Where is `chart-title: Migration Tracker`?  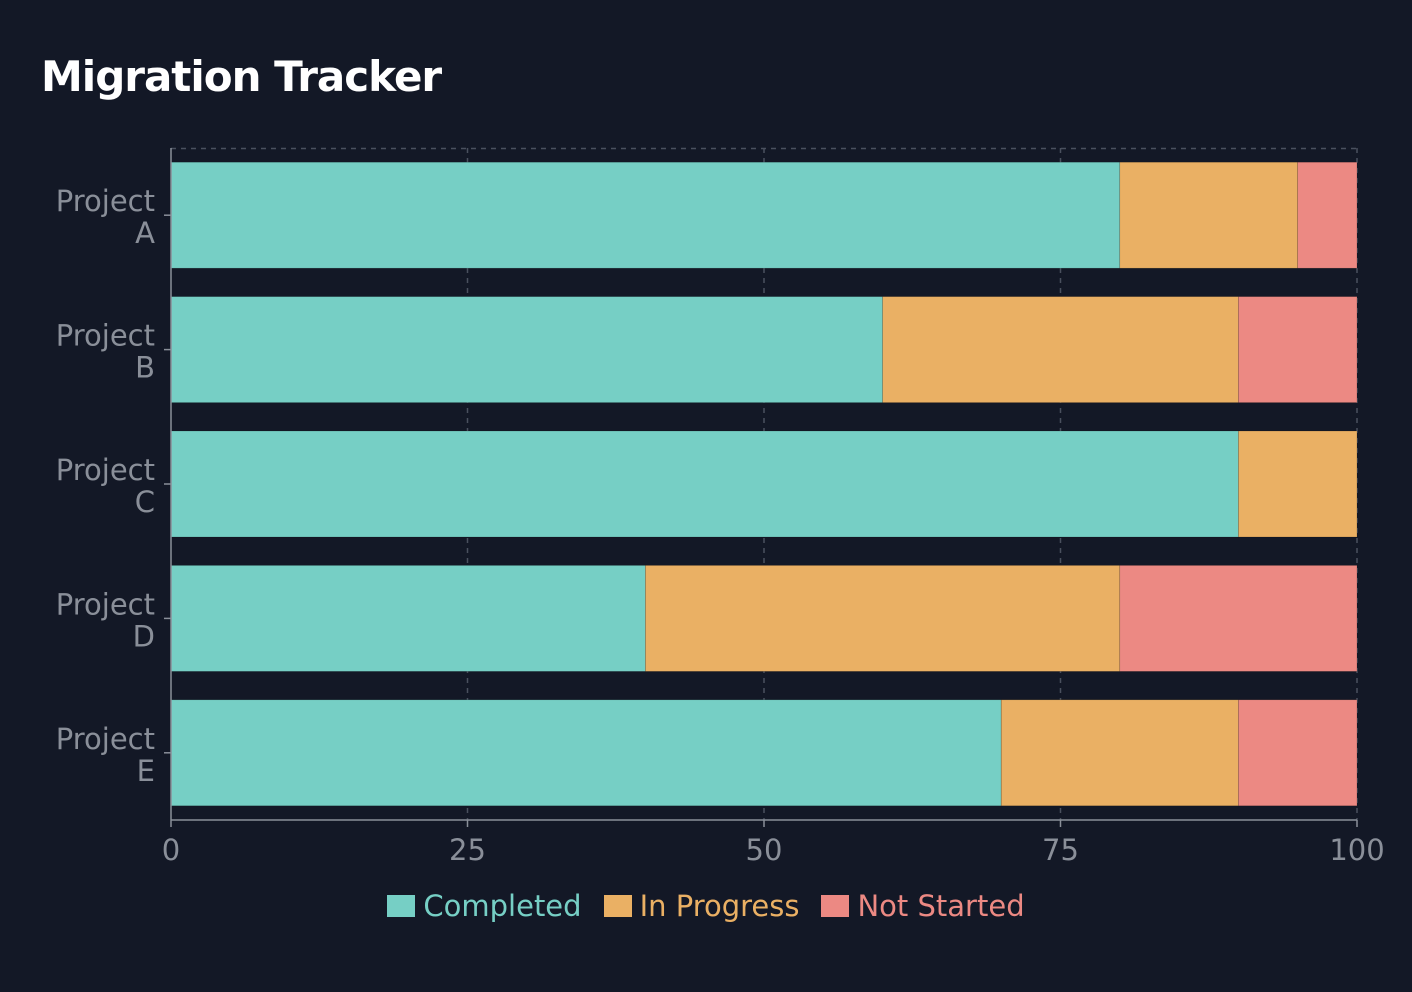
chart-title: Migration Tracker is located at coordinates (241, 76).